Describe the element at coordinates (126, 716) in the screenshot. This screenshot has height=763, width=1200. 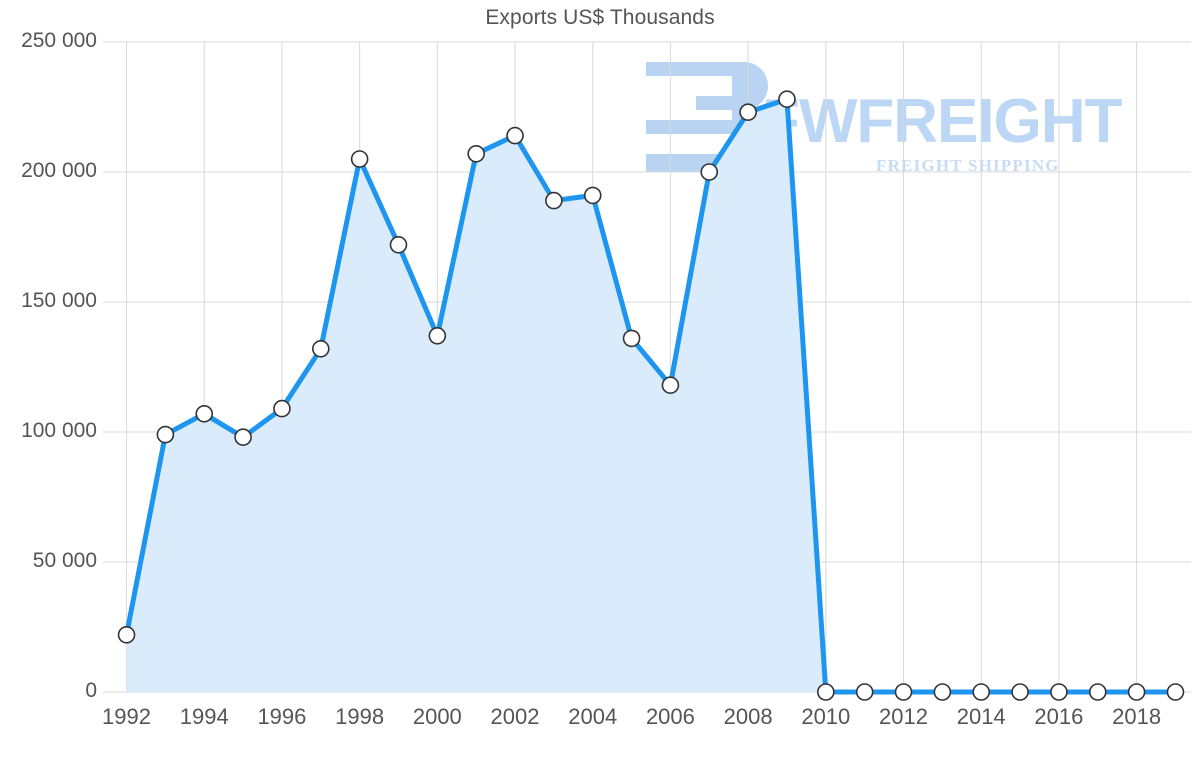
I see `x-axis-tick-label: 1992` at that location.